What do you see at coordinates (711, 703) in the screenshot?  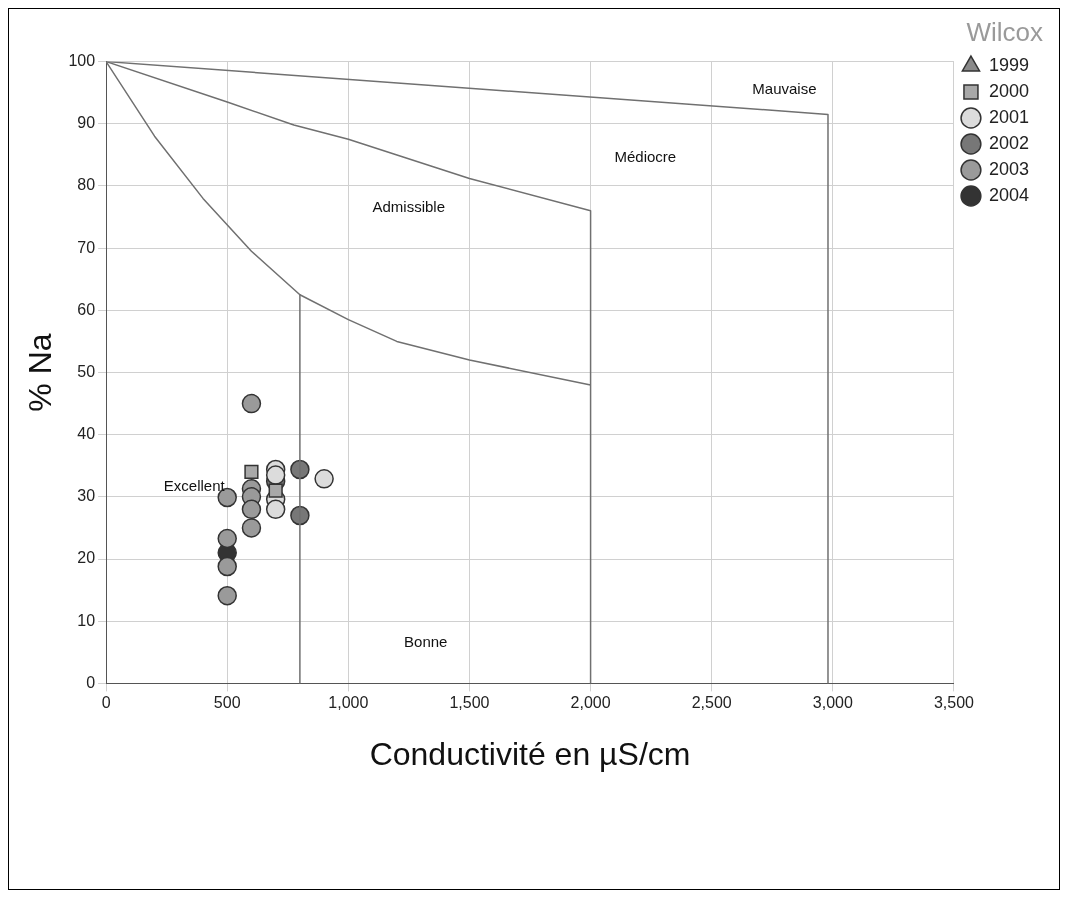 I see `x-tick-label: 2,500` at bounding box center [711, 703].